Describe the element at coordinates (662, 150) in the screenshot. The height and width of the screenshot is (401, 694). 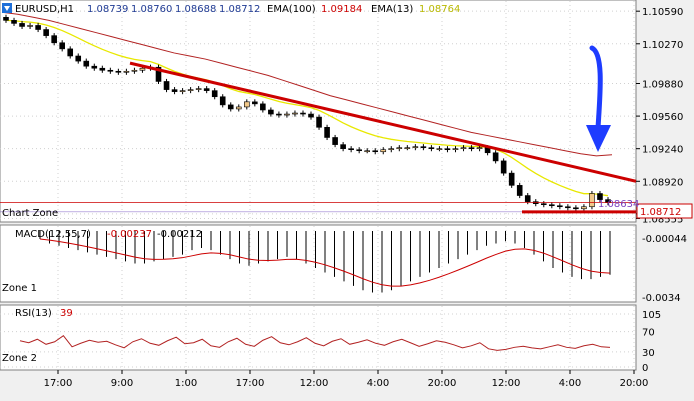
I see `price-tick-label: 1.09240` at that location.